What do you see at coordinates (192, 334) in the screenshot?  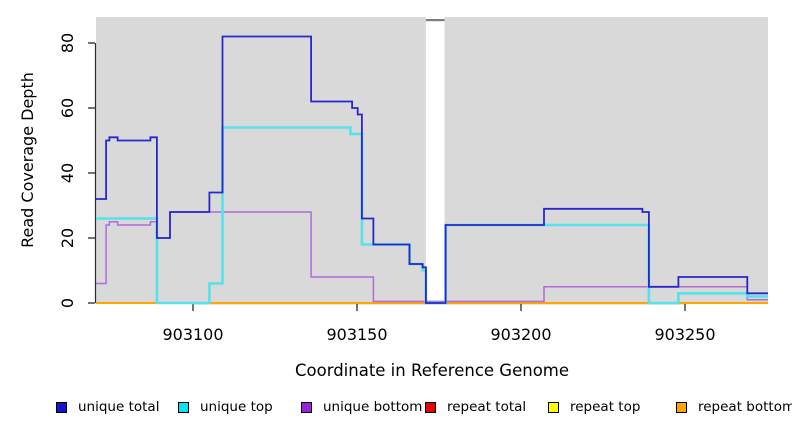 I see `x-tick-label: 903100` at bounding box center [192, 334].